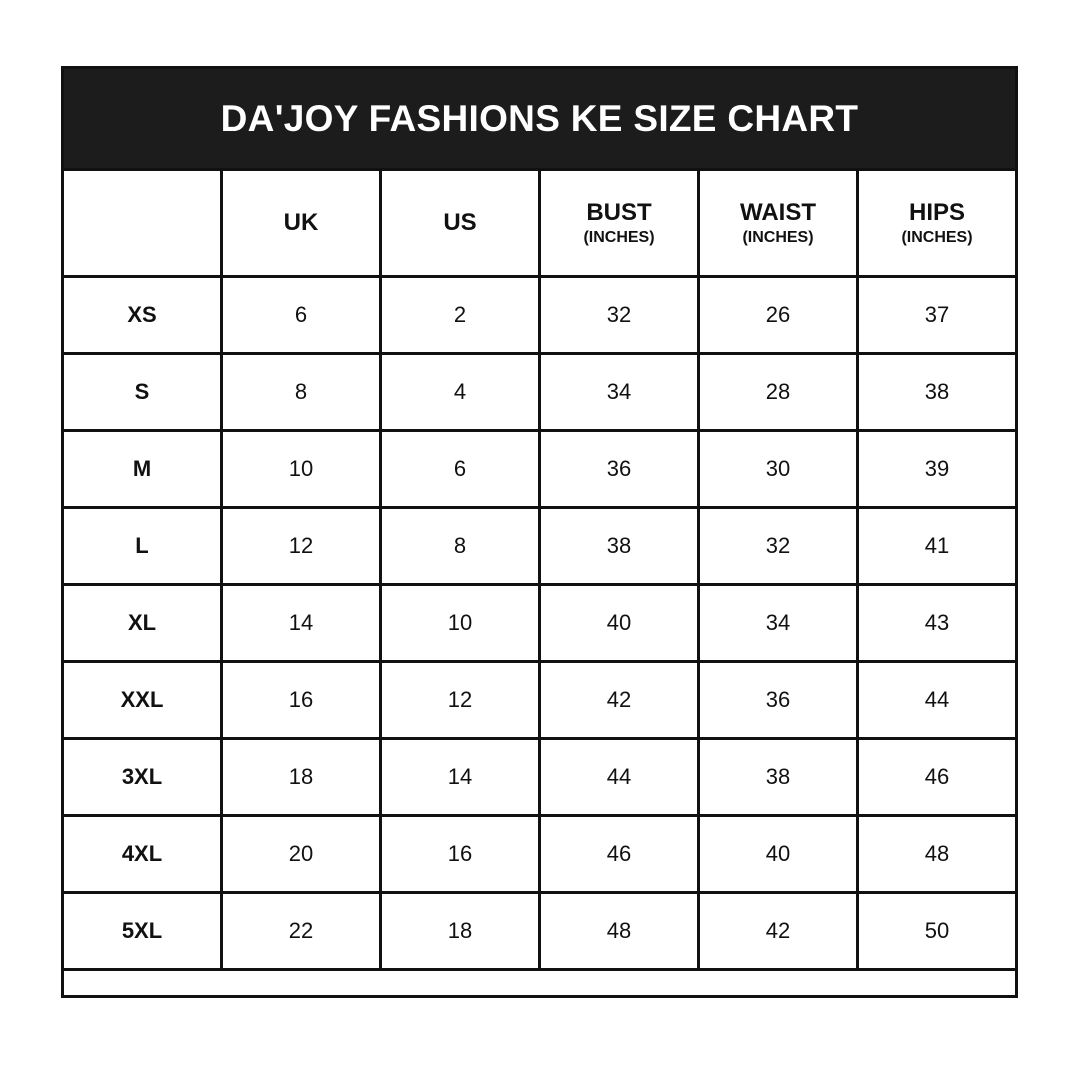 The height and width of the screenshot is (1080, 1080). I want to click on column-header: BUST (INCHES), so click(619, 223).